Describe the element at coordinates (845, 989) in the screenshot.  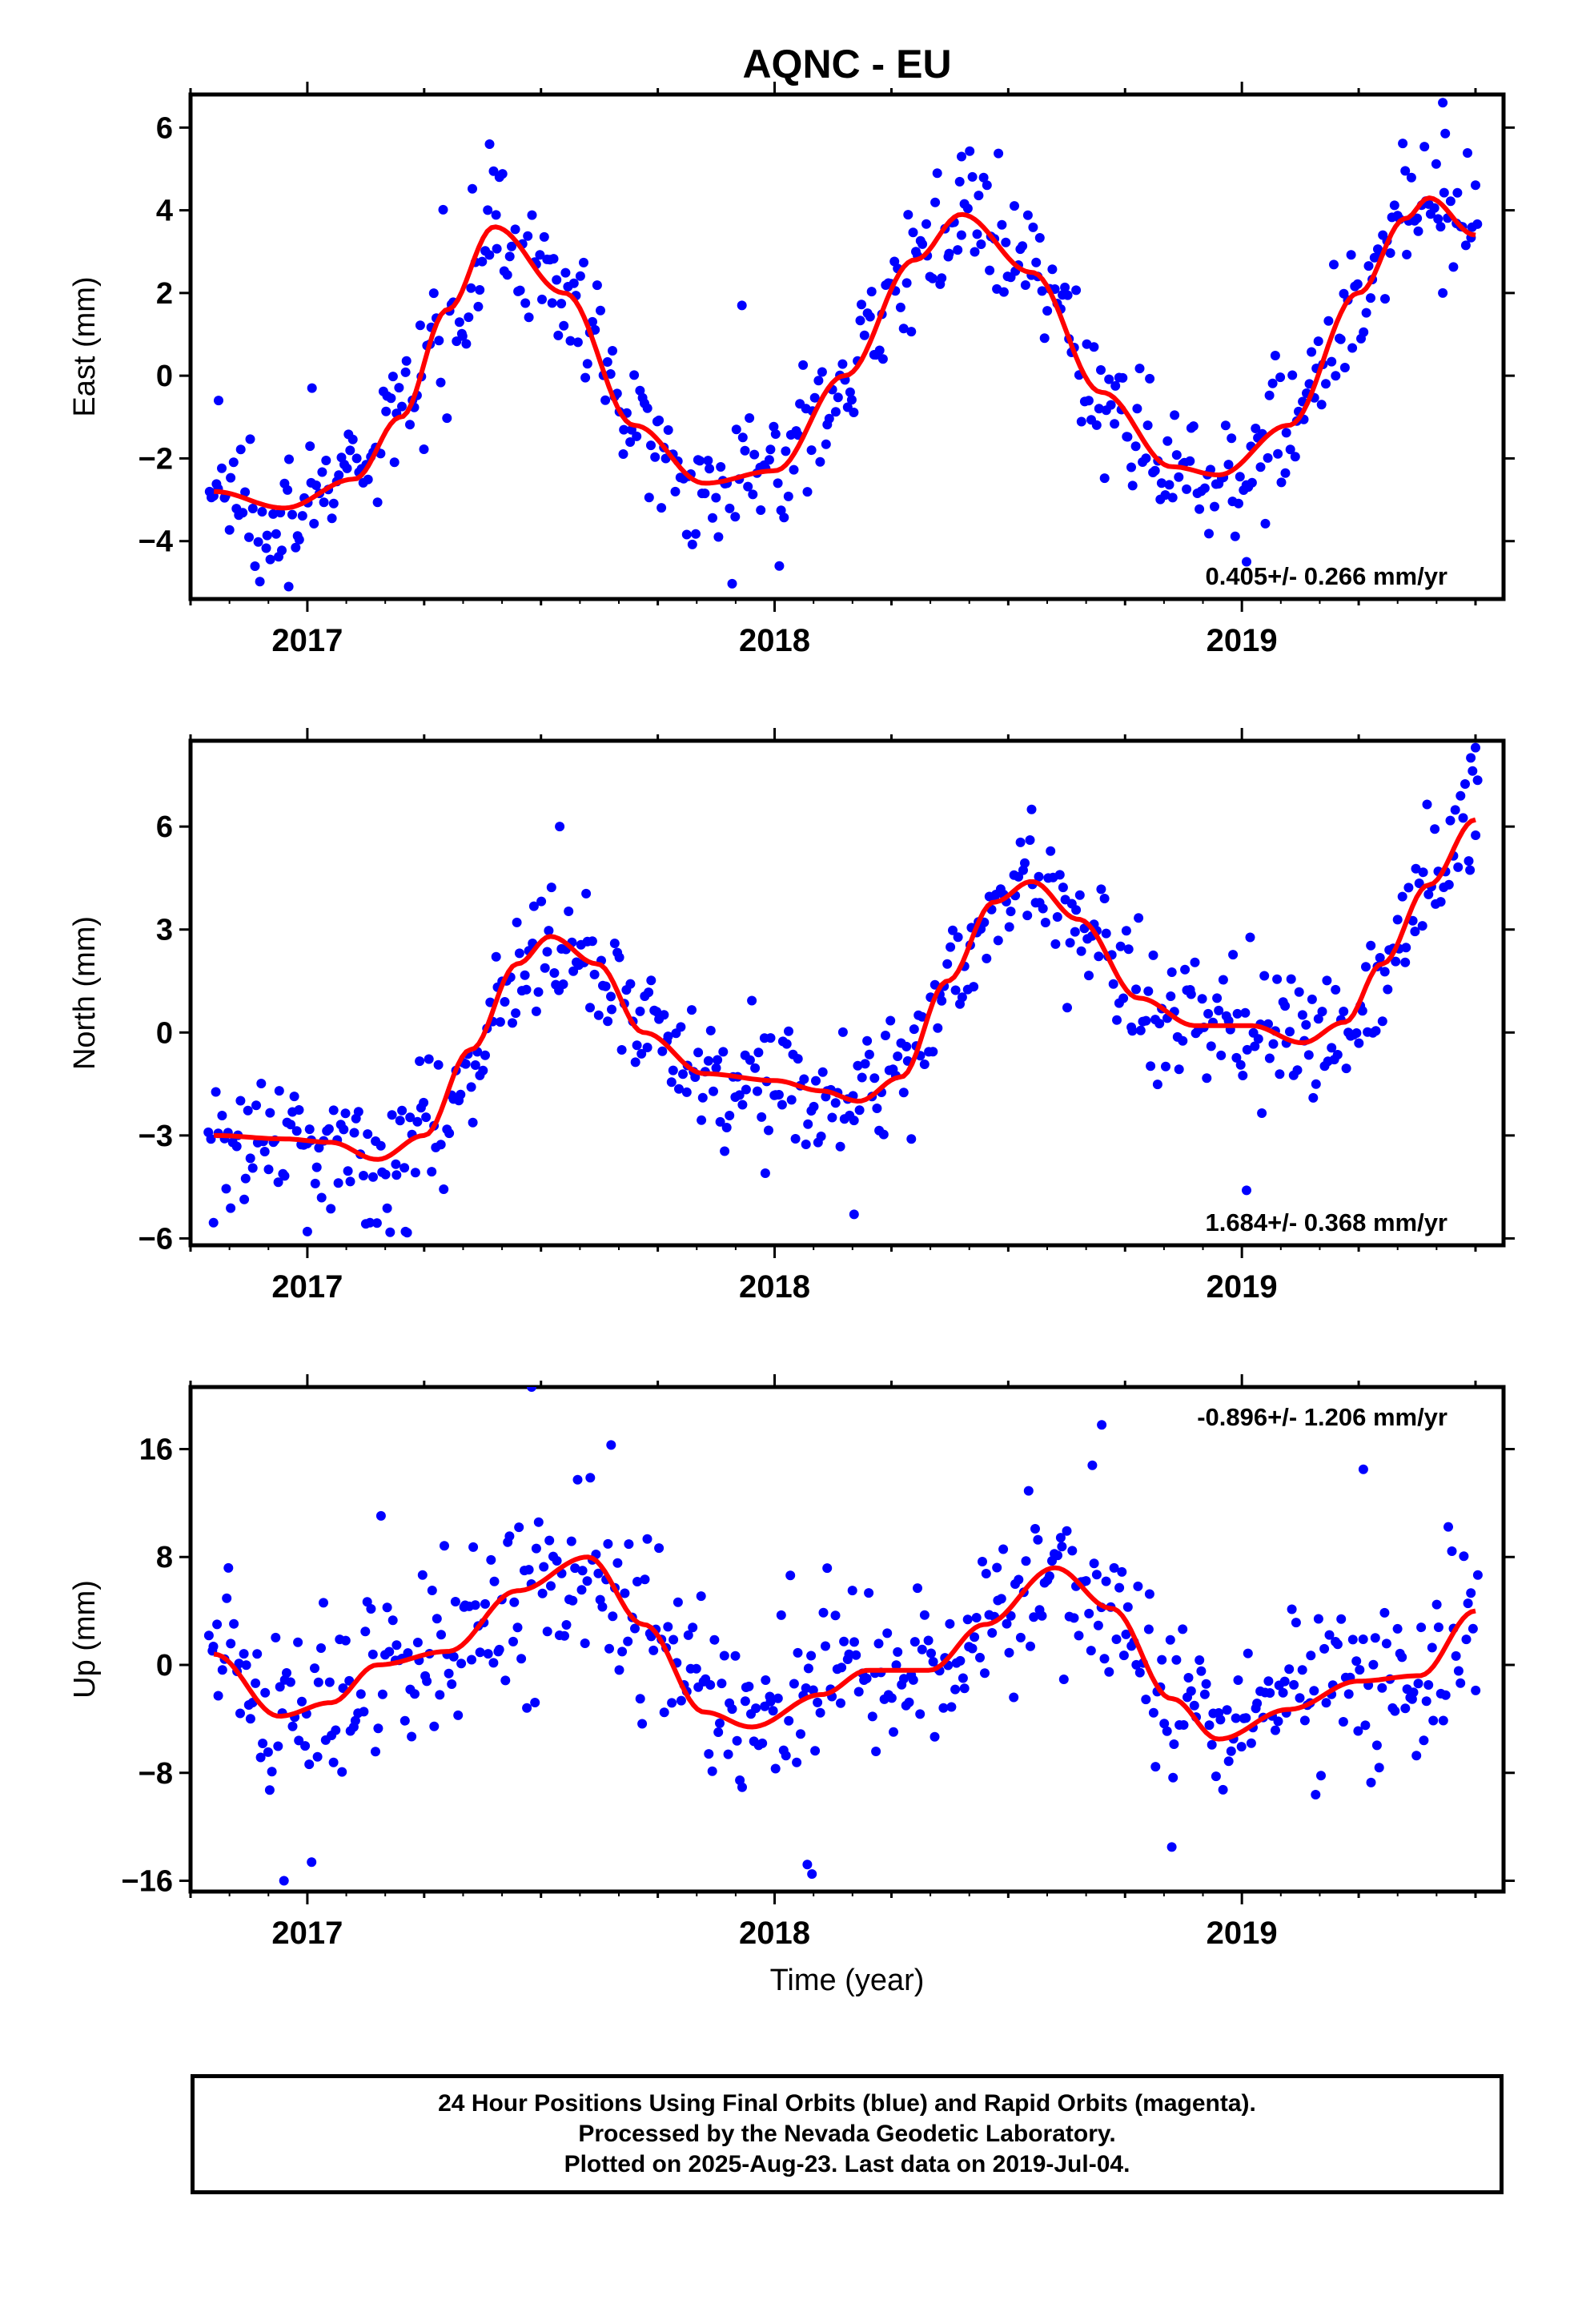
I see `north-fit-line` at that location.